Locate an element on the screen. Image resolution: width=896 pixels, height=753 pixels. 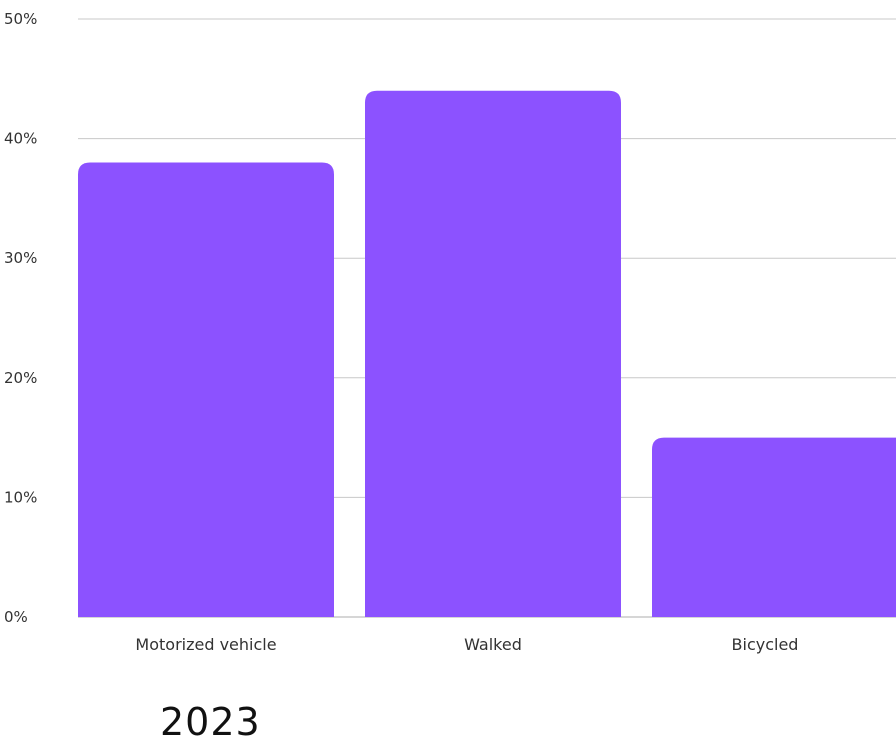
x-axis-labels: Motorized vehicle Walked Bicycled is located at coordinates (466, 644).